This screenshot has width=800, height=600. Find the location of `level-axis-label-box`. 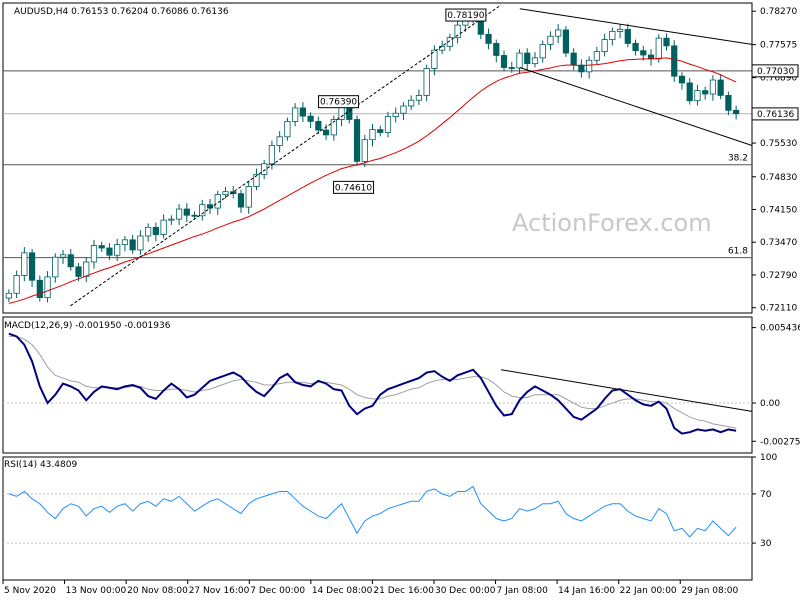

level-axis-label-box is located at coordinates (775, 71).